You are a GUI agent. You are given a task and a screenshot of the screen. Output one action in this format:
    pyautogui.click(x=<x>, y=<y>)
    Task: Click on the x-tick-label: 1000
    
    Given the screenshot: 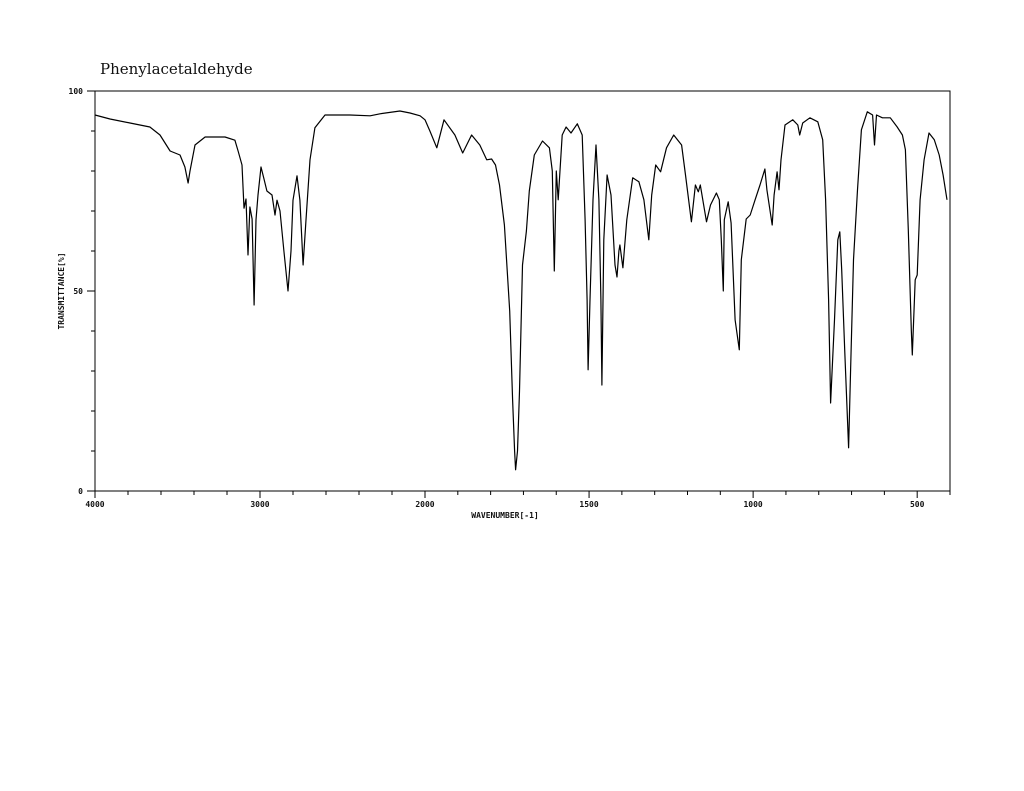 What is the action you would take?
    pyautogui.click(x=752, y=504)
    